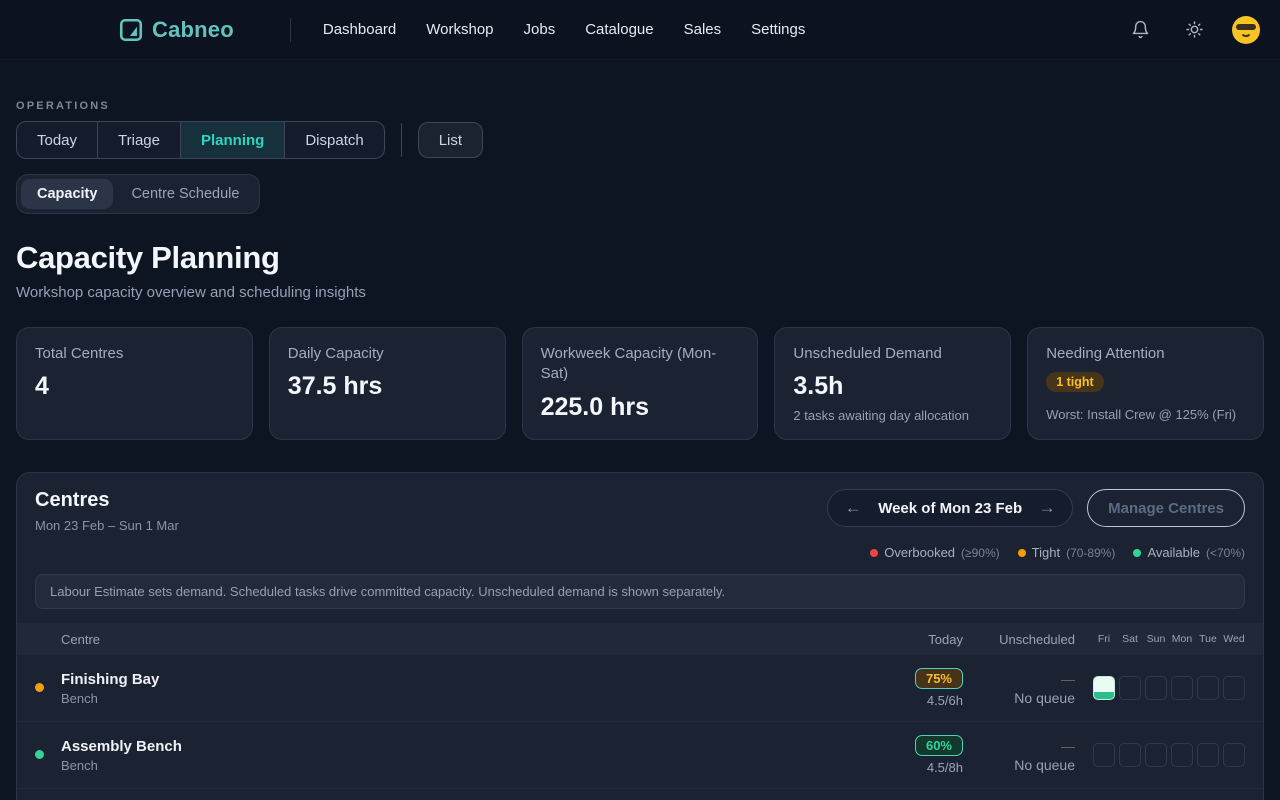 The width and height of the screenshot is (1280, 800). I want to click on nav-divider, so click(290, 29).